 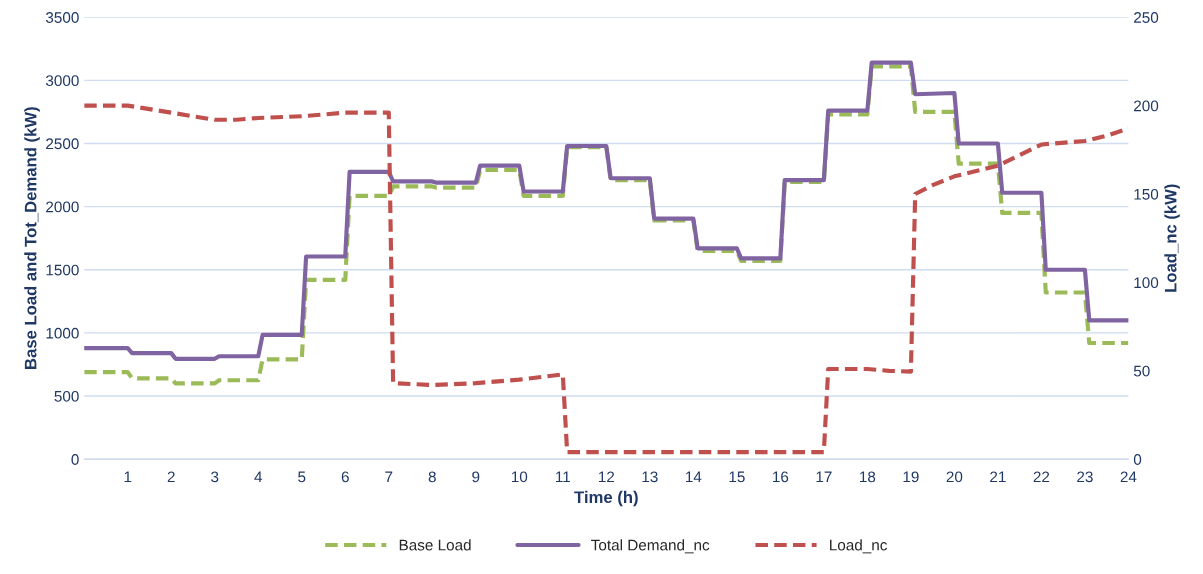 What do you see at coordinates (824, 477) in the screenshot?
I see `x-tick-label: 17` at bounding box center [824, 477].